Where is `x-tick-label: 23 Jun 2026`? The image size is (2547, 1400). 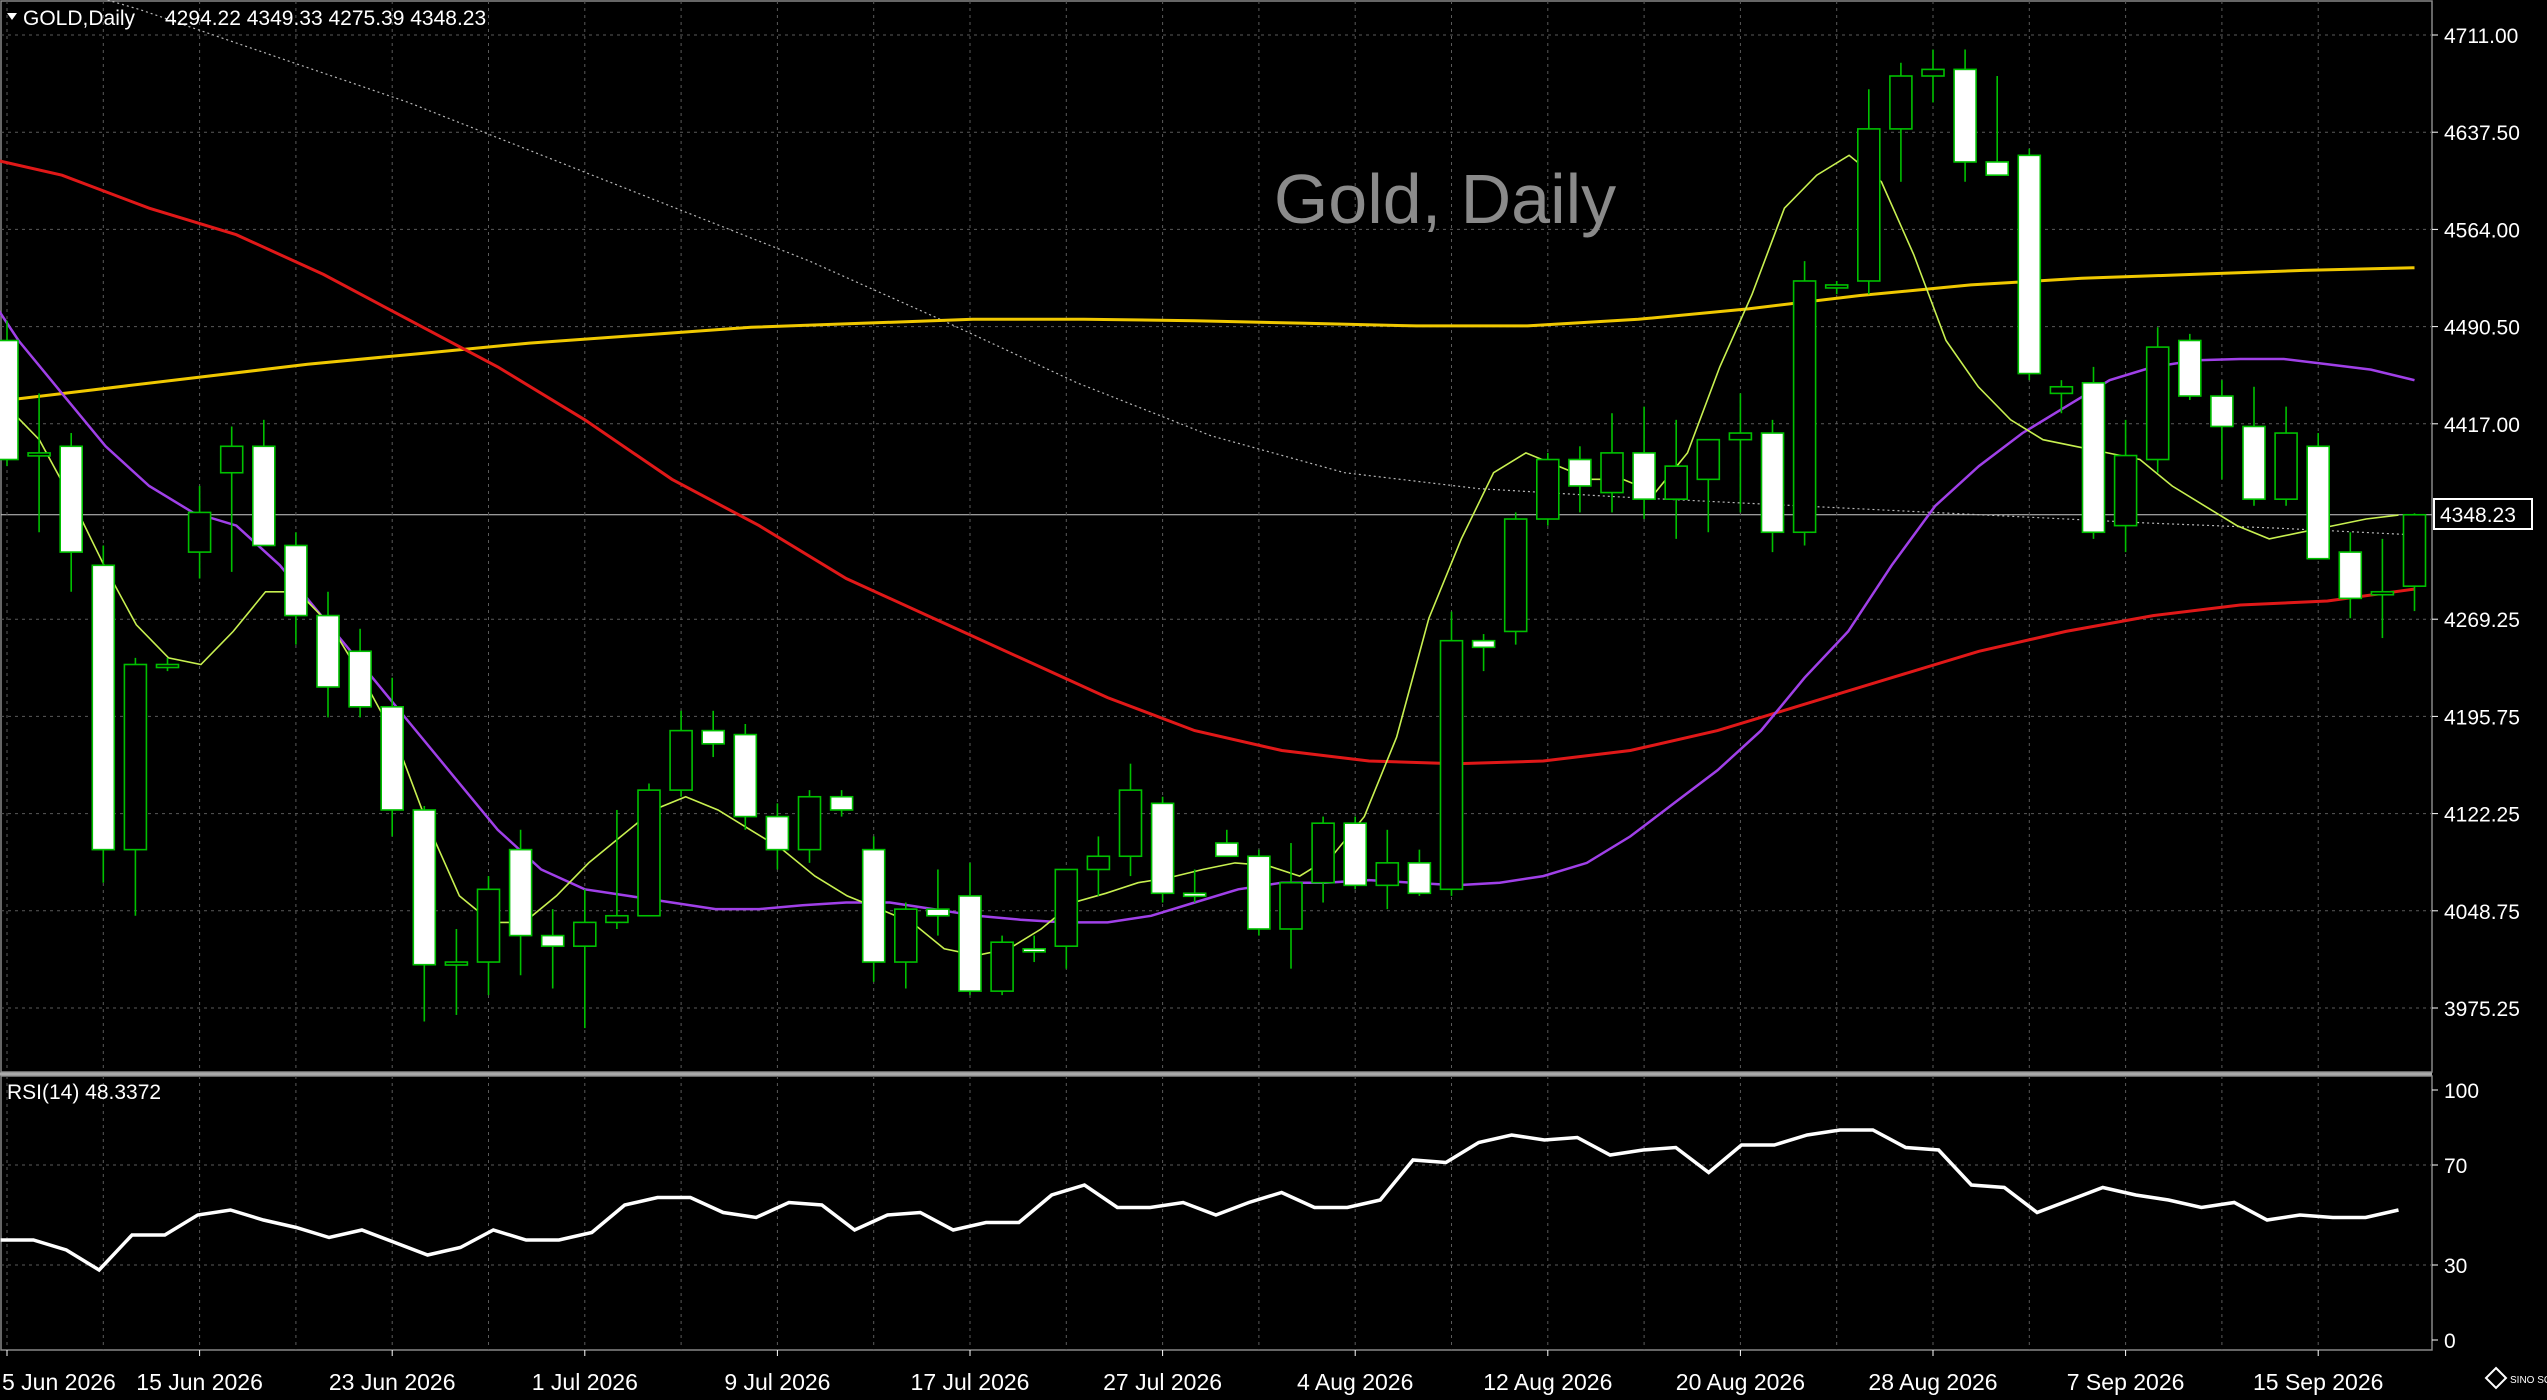 x-tick-label: 23 Jun 2026 is located at coordinates (392, 1382).